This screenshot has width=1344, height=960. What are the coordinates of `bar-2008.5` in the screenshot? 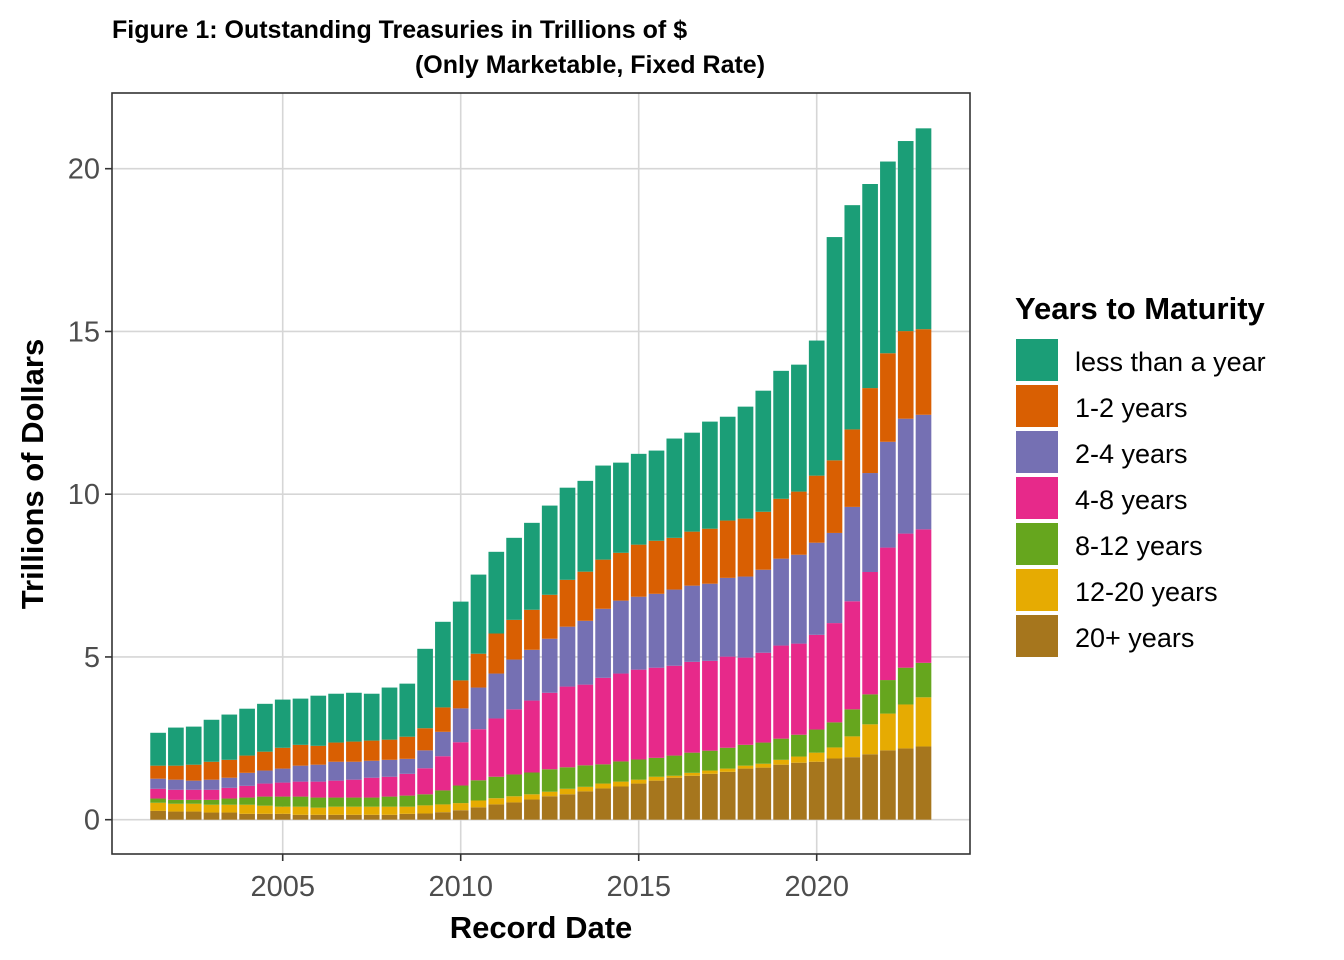 It's located at (407, 751).